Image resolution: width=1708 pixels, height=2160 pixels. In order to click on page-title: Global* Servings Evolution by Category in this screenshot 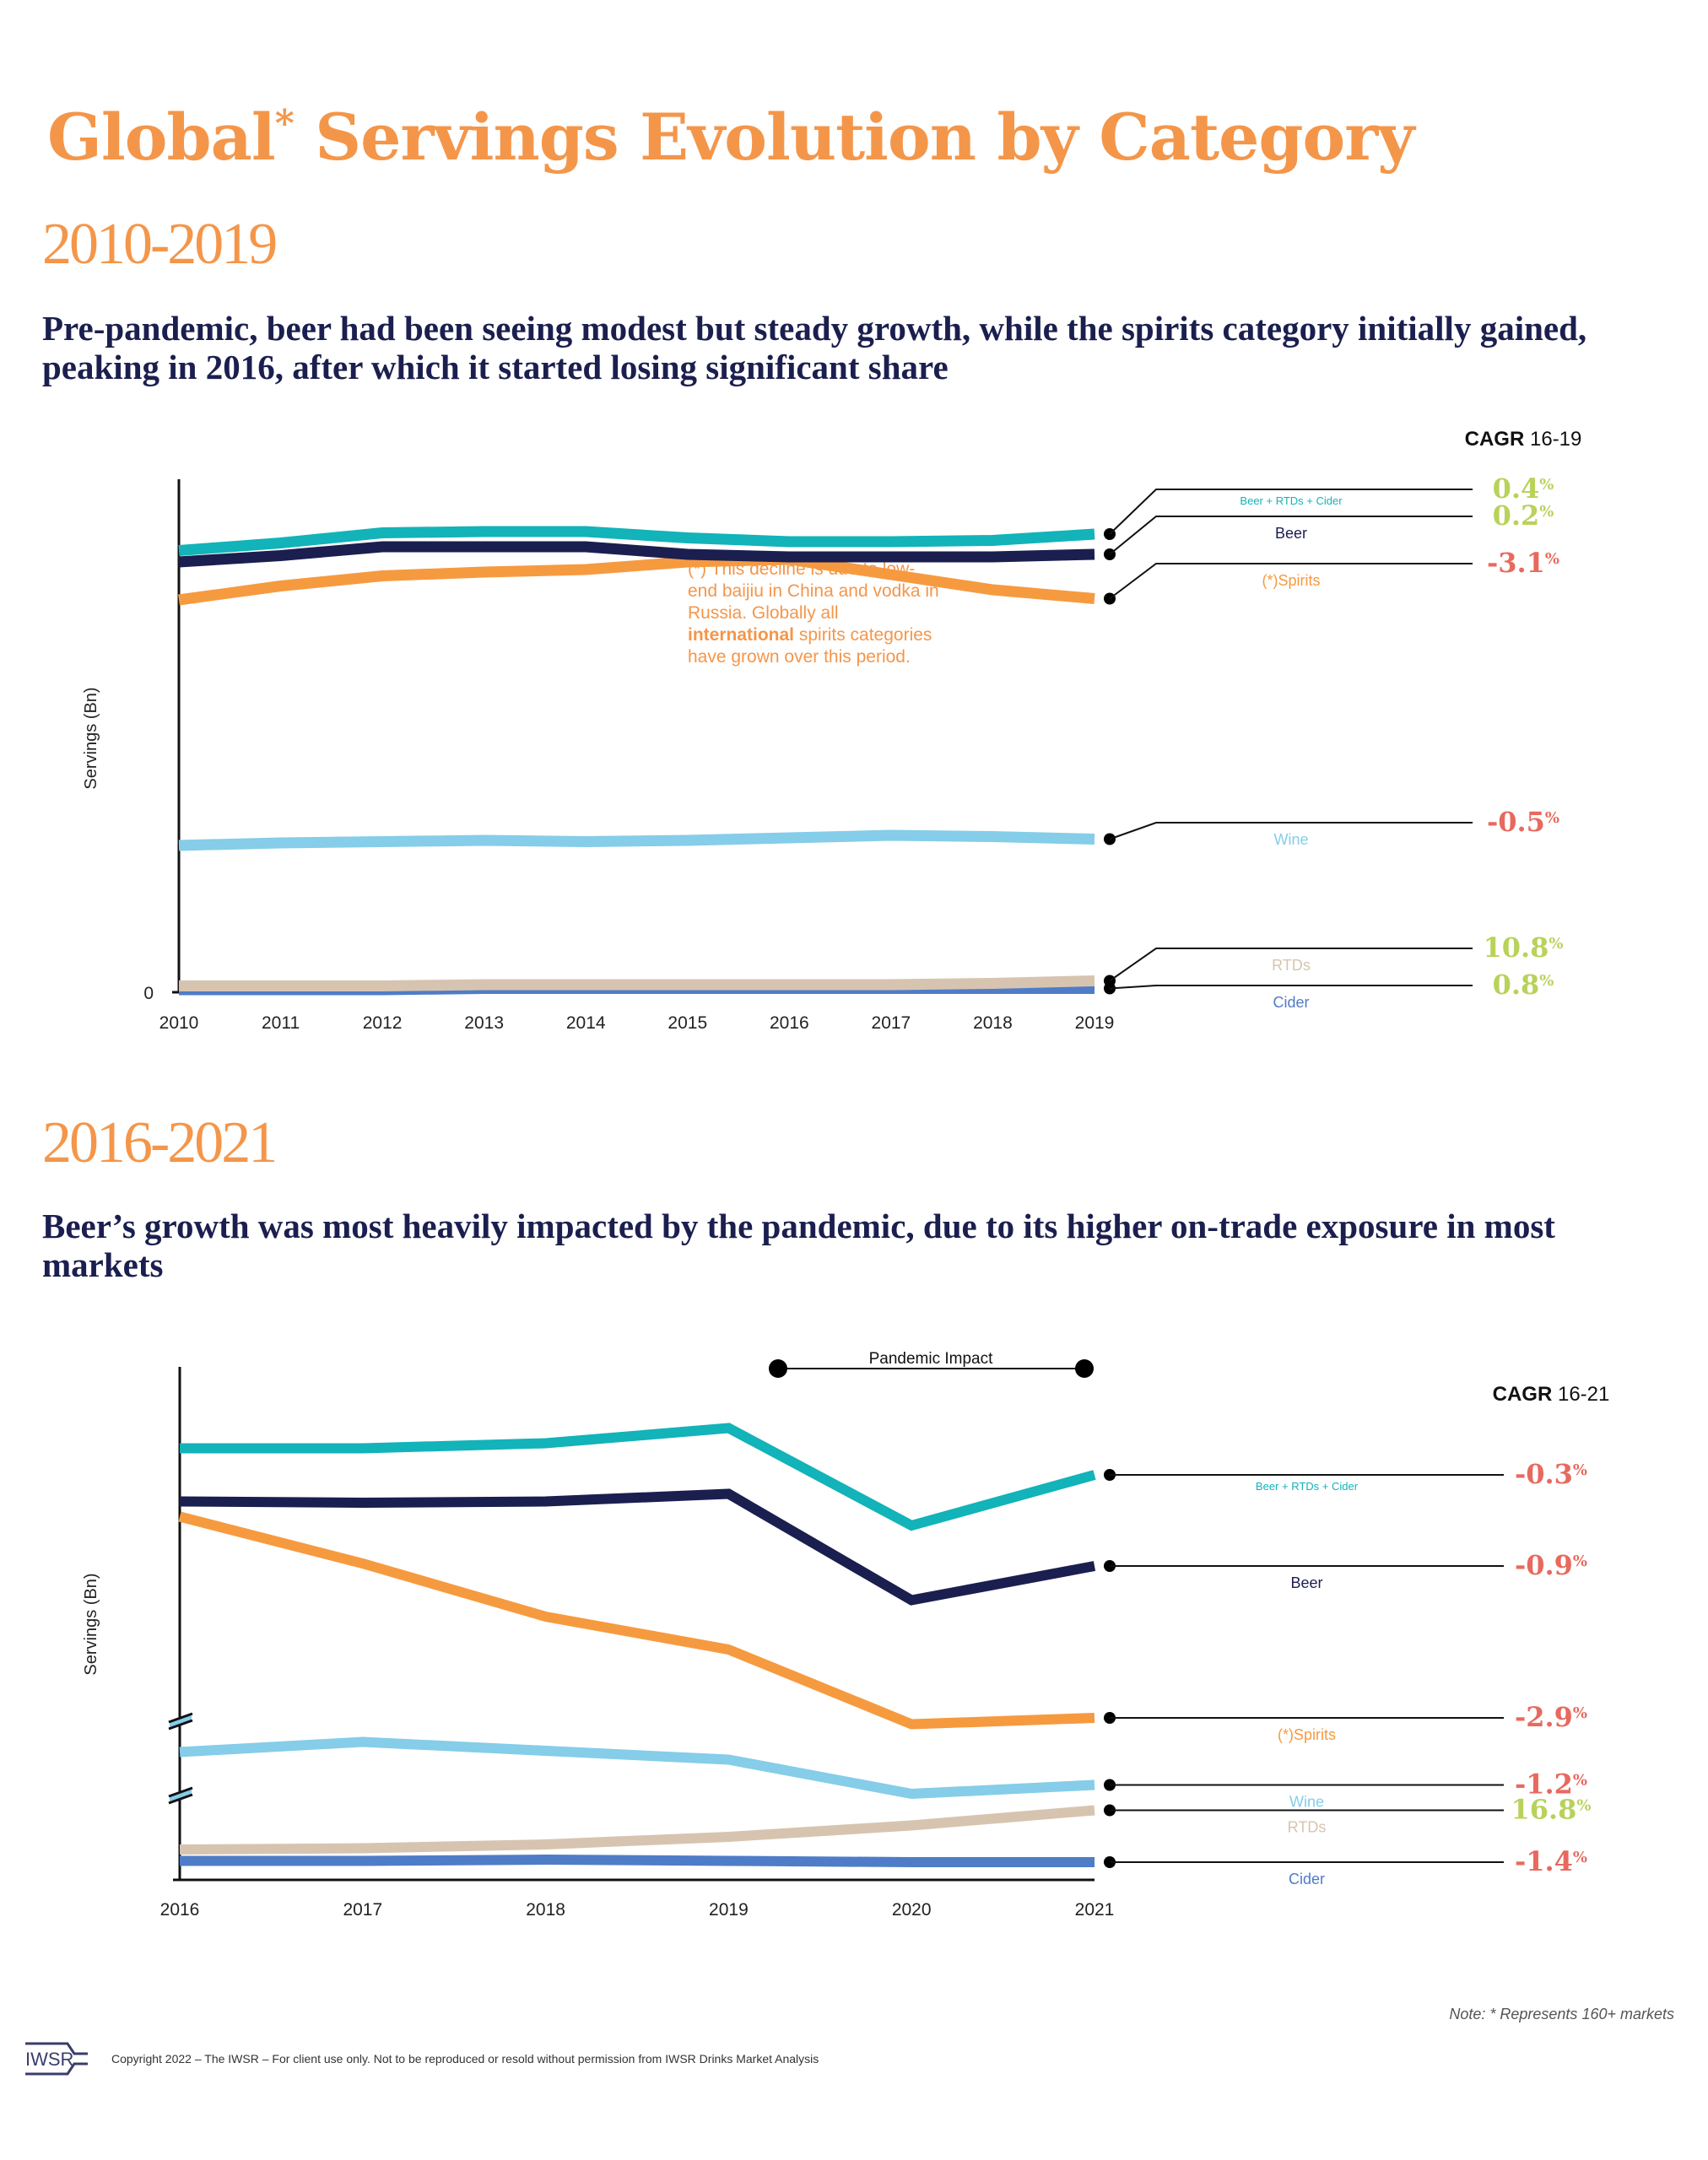, I will do `click(730, 137)`.